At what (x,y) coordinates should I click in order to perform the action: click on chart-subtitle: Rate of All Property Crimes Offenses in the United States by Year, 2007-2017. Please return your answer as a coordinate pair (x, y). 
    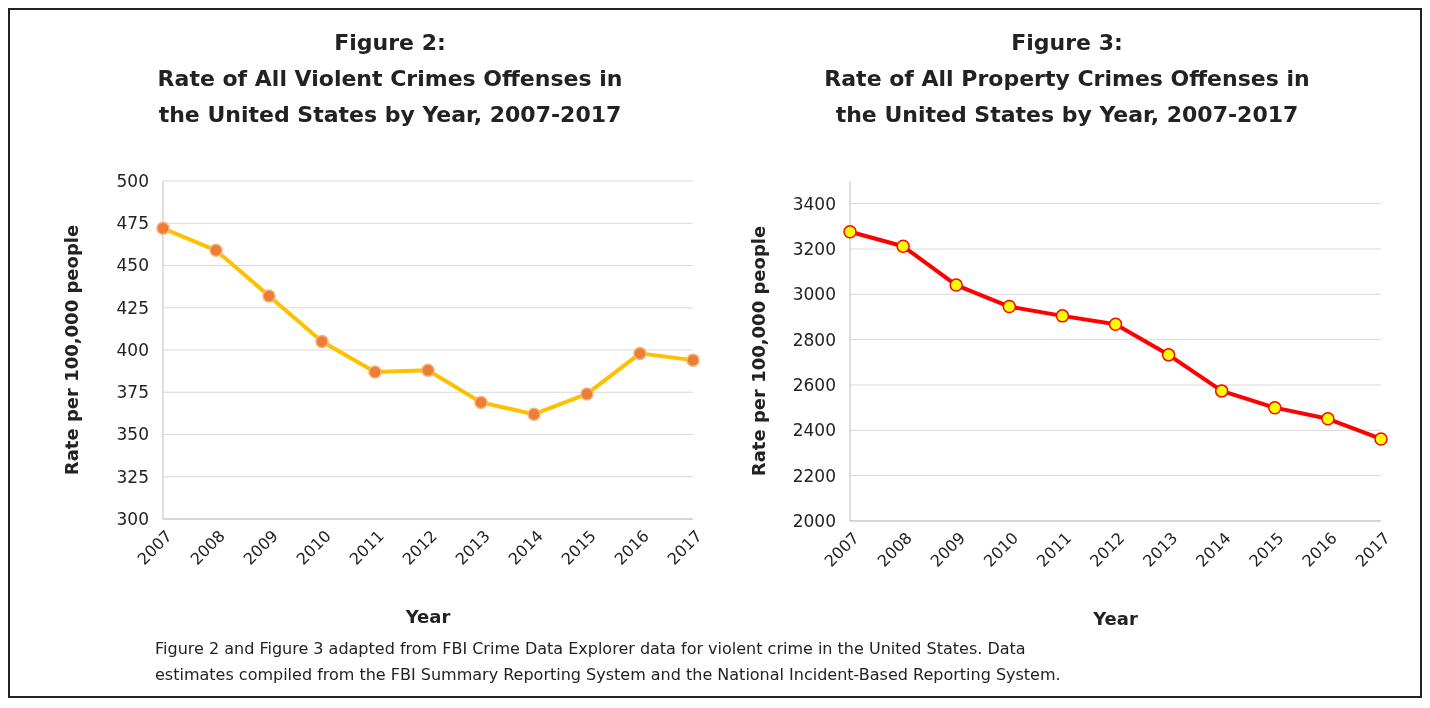
    Looking at the image, I should click on (1067, 96).